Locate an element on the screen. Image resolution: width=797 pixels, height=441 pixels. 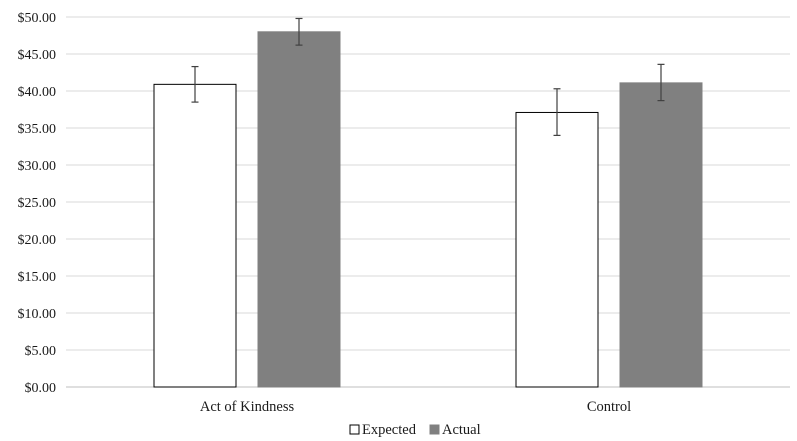
x-axis-category-labels: Act of Kindness Control is located at coordinates (415, 407).